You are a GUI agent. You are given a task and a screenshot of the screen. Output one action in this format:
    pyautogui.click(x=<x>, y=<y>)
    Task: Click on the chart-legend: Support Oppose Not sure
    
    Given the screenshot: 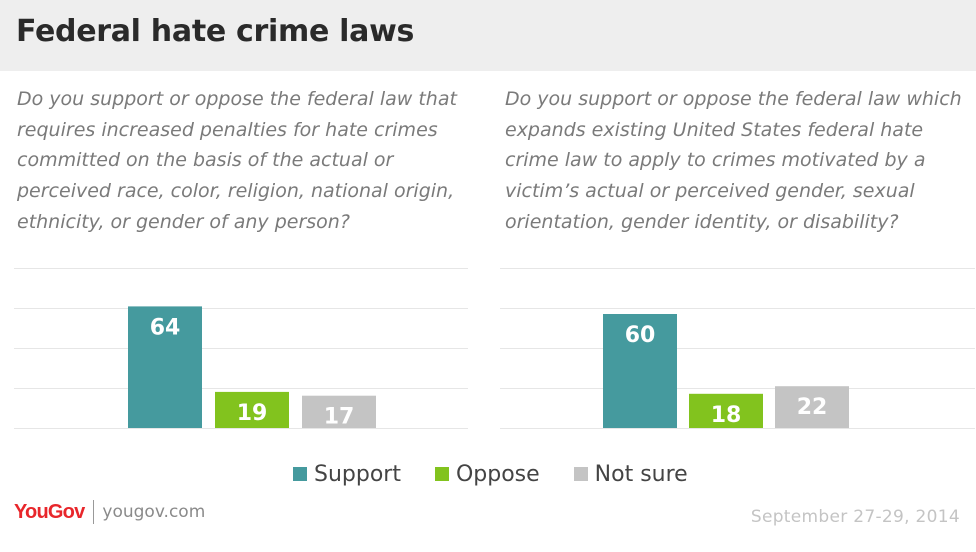 What is the action you would take?
    pyautogui.click(x=490, y=474)
    